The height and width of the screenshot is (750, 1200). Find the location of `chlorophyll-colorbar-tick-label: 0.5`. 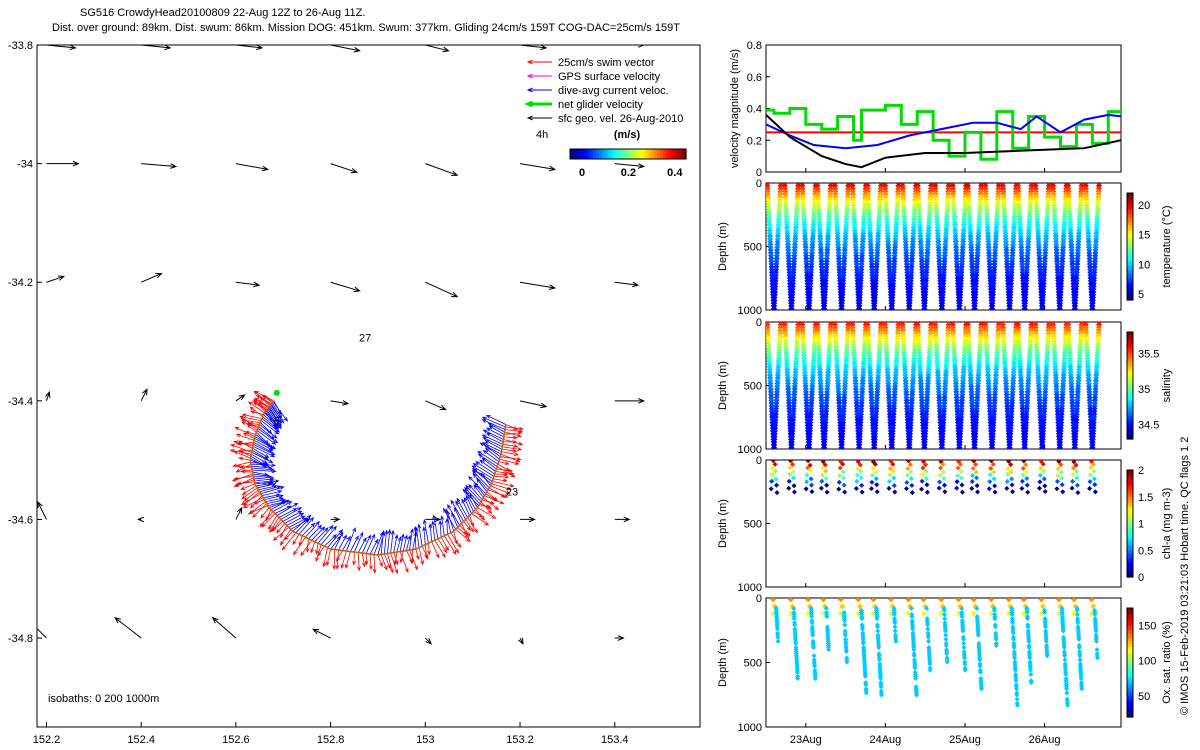

chlorophyll-colorbar-tick-label: 0.5 is located at coordinates (1145, 551).